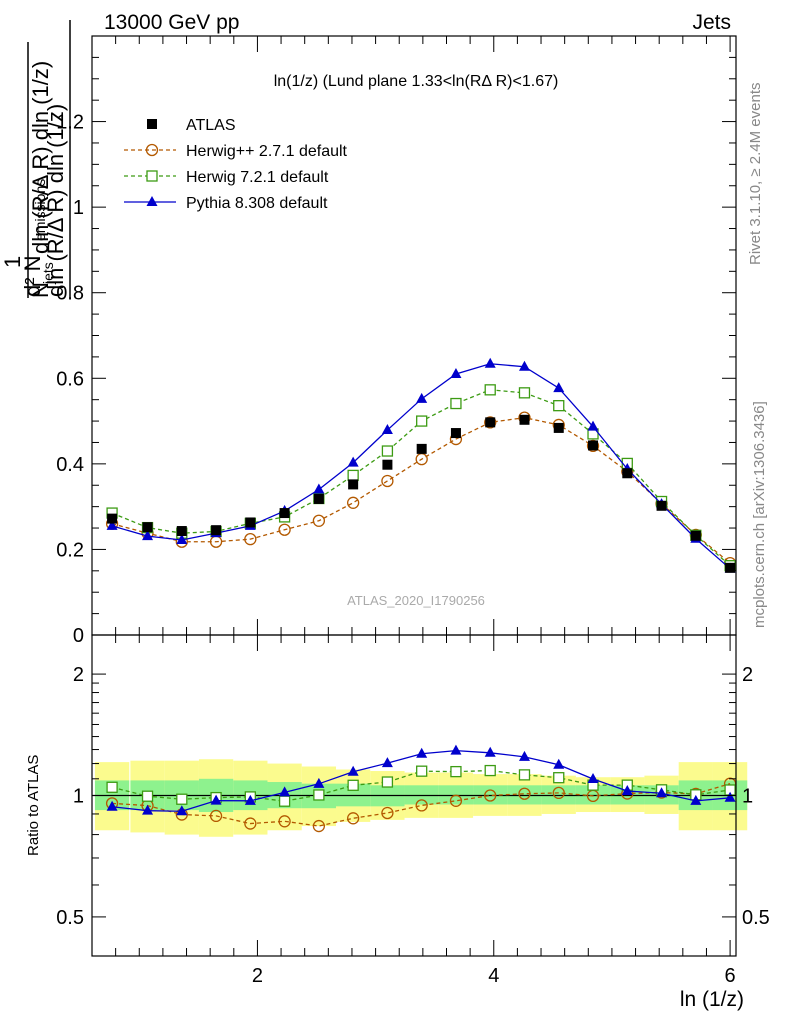  I want to click on ratio-ytick-label-right: 1, so click(747, 797).